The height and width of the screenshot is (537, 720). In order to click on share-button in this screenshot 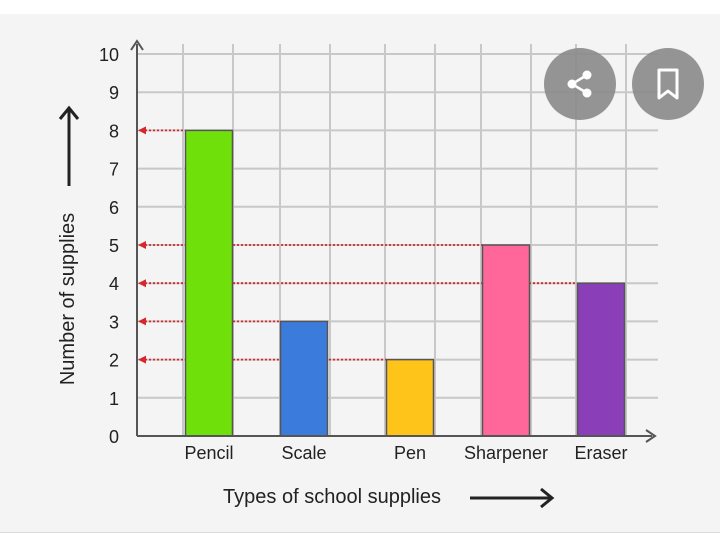, I will do `click(580, 84)`.